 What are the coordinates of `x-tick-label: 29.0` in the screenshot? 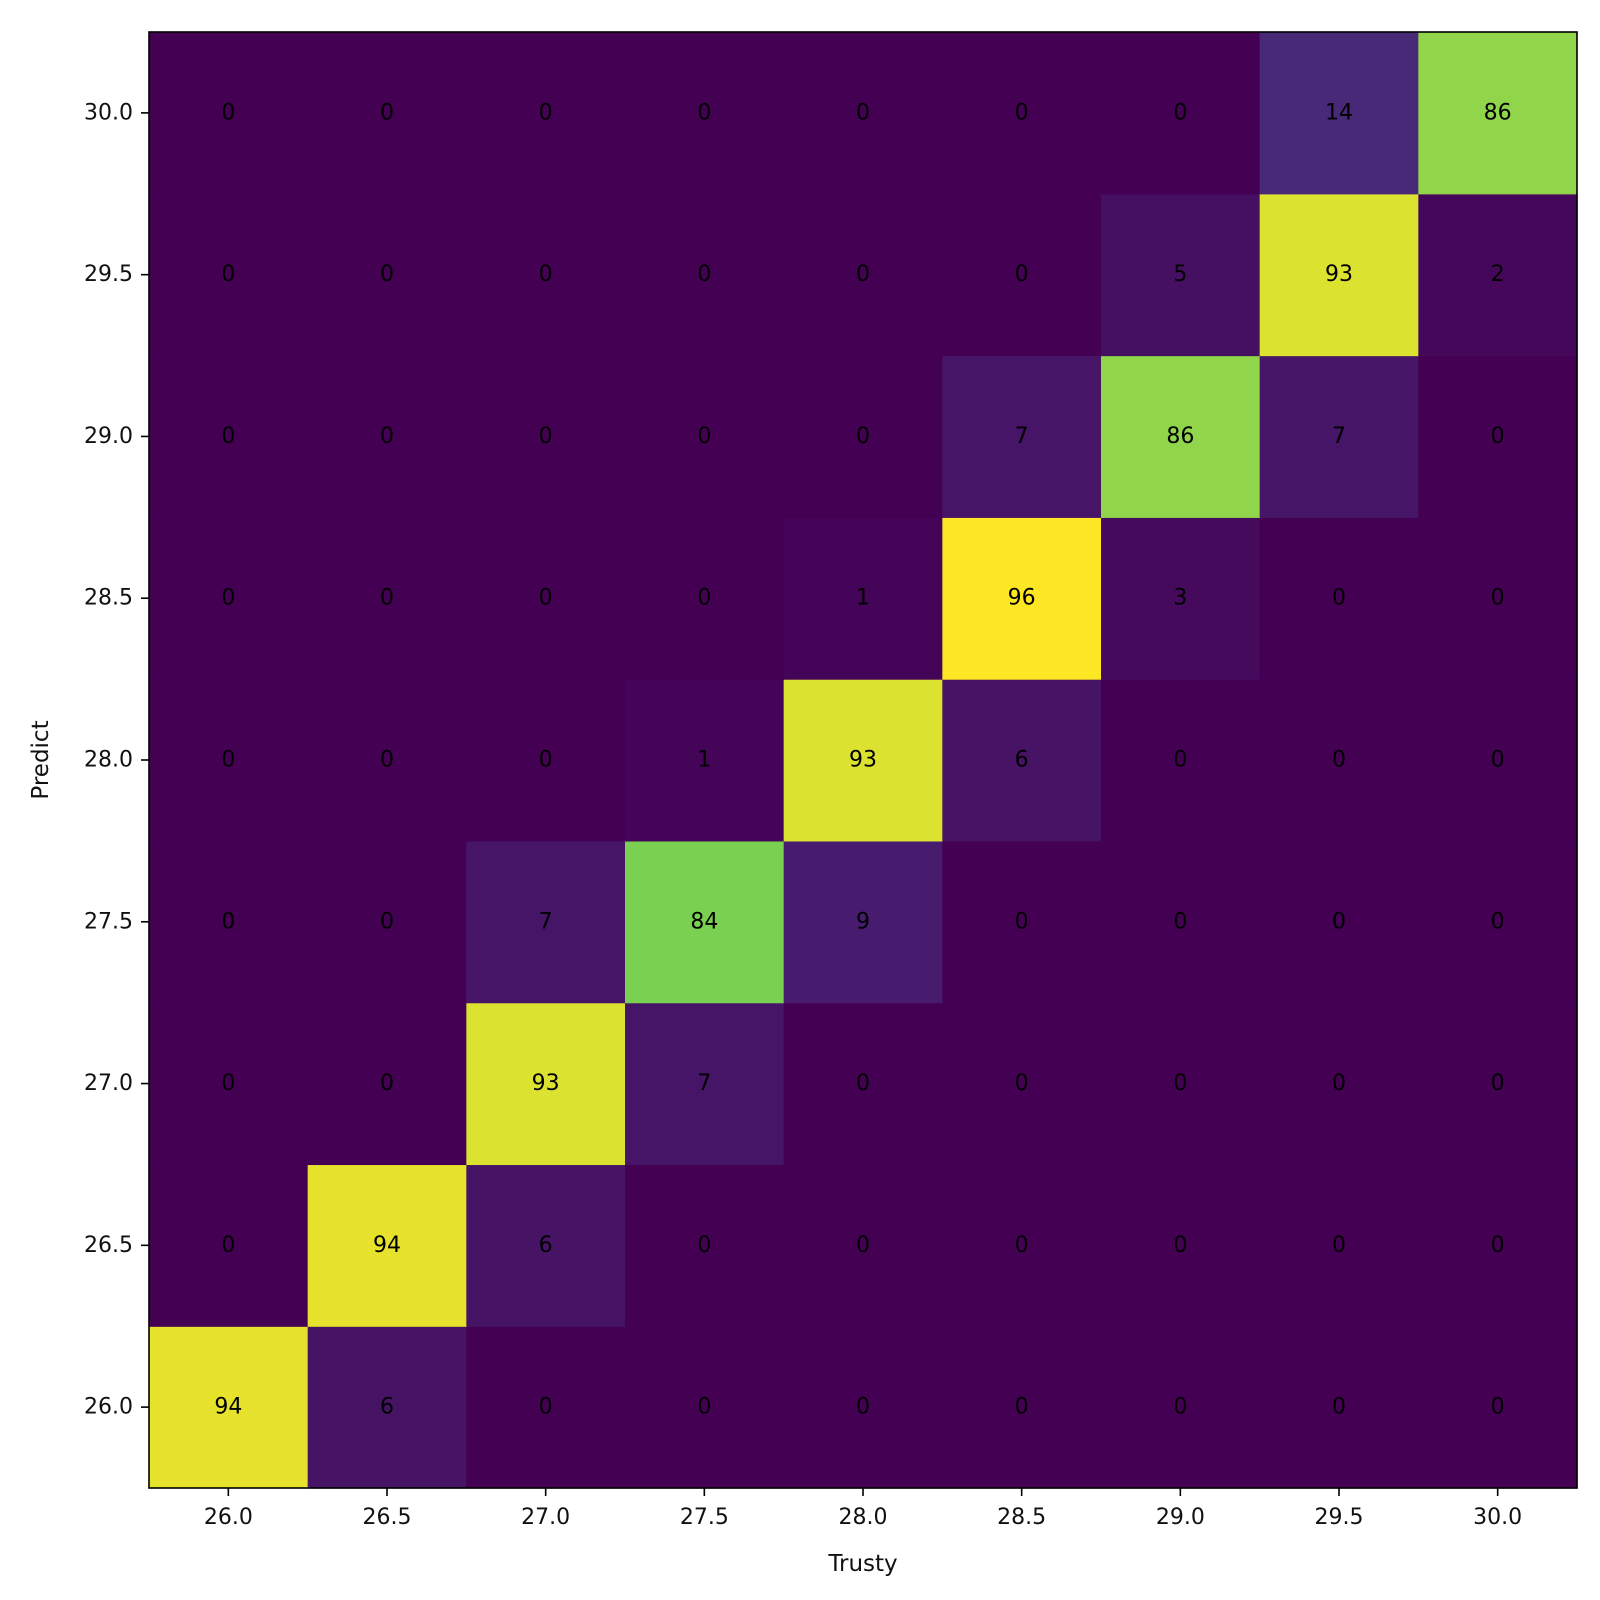 It's located at (1180, 1517).